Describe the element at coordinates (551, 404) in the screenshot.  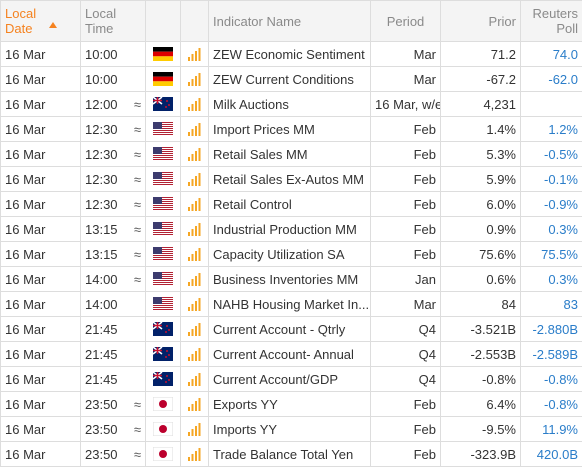
I see `cell: -0.8%` at that location.